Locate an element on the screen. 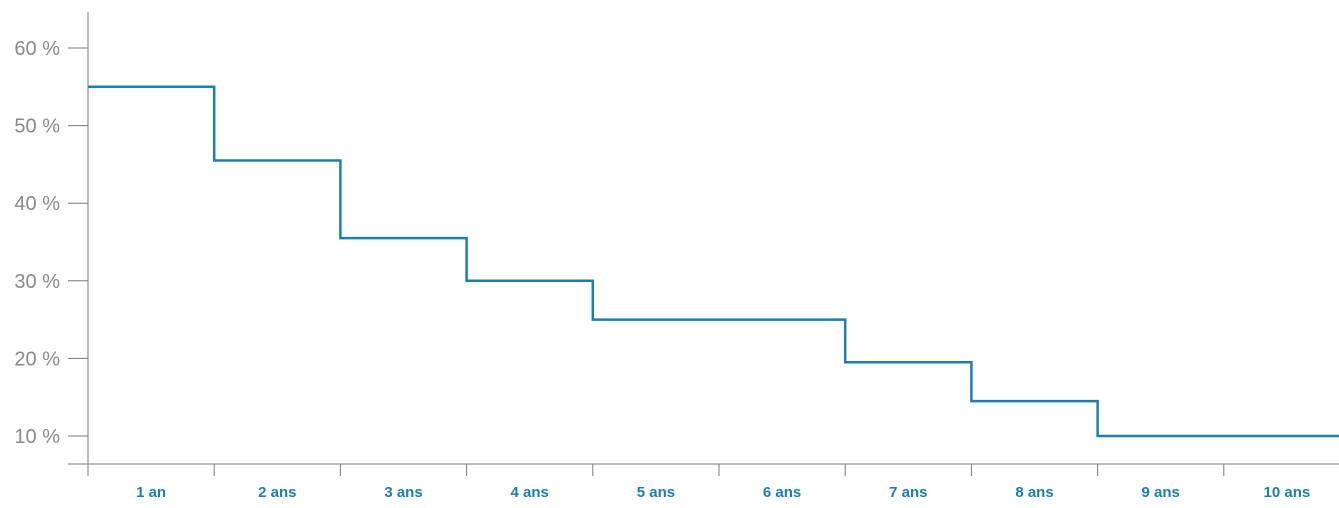 The width and height of the screenshot is (1339, 508). x-tick-label: 9 ans is located at coordinates (1161, 492).